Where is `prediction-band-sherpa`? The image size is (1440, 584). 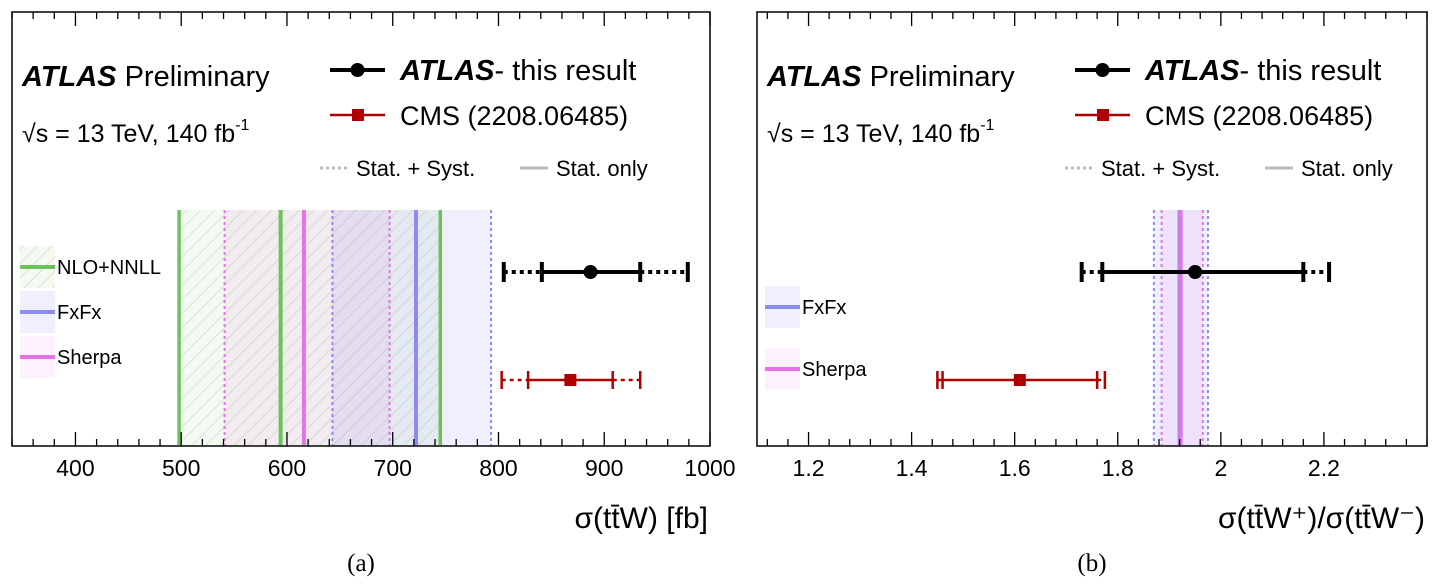 prediction-band-sherpa is located at coordinates (307, 327).